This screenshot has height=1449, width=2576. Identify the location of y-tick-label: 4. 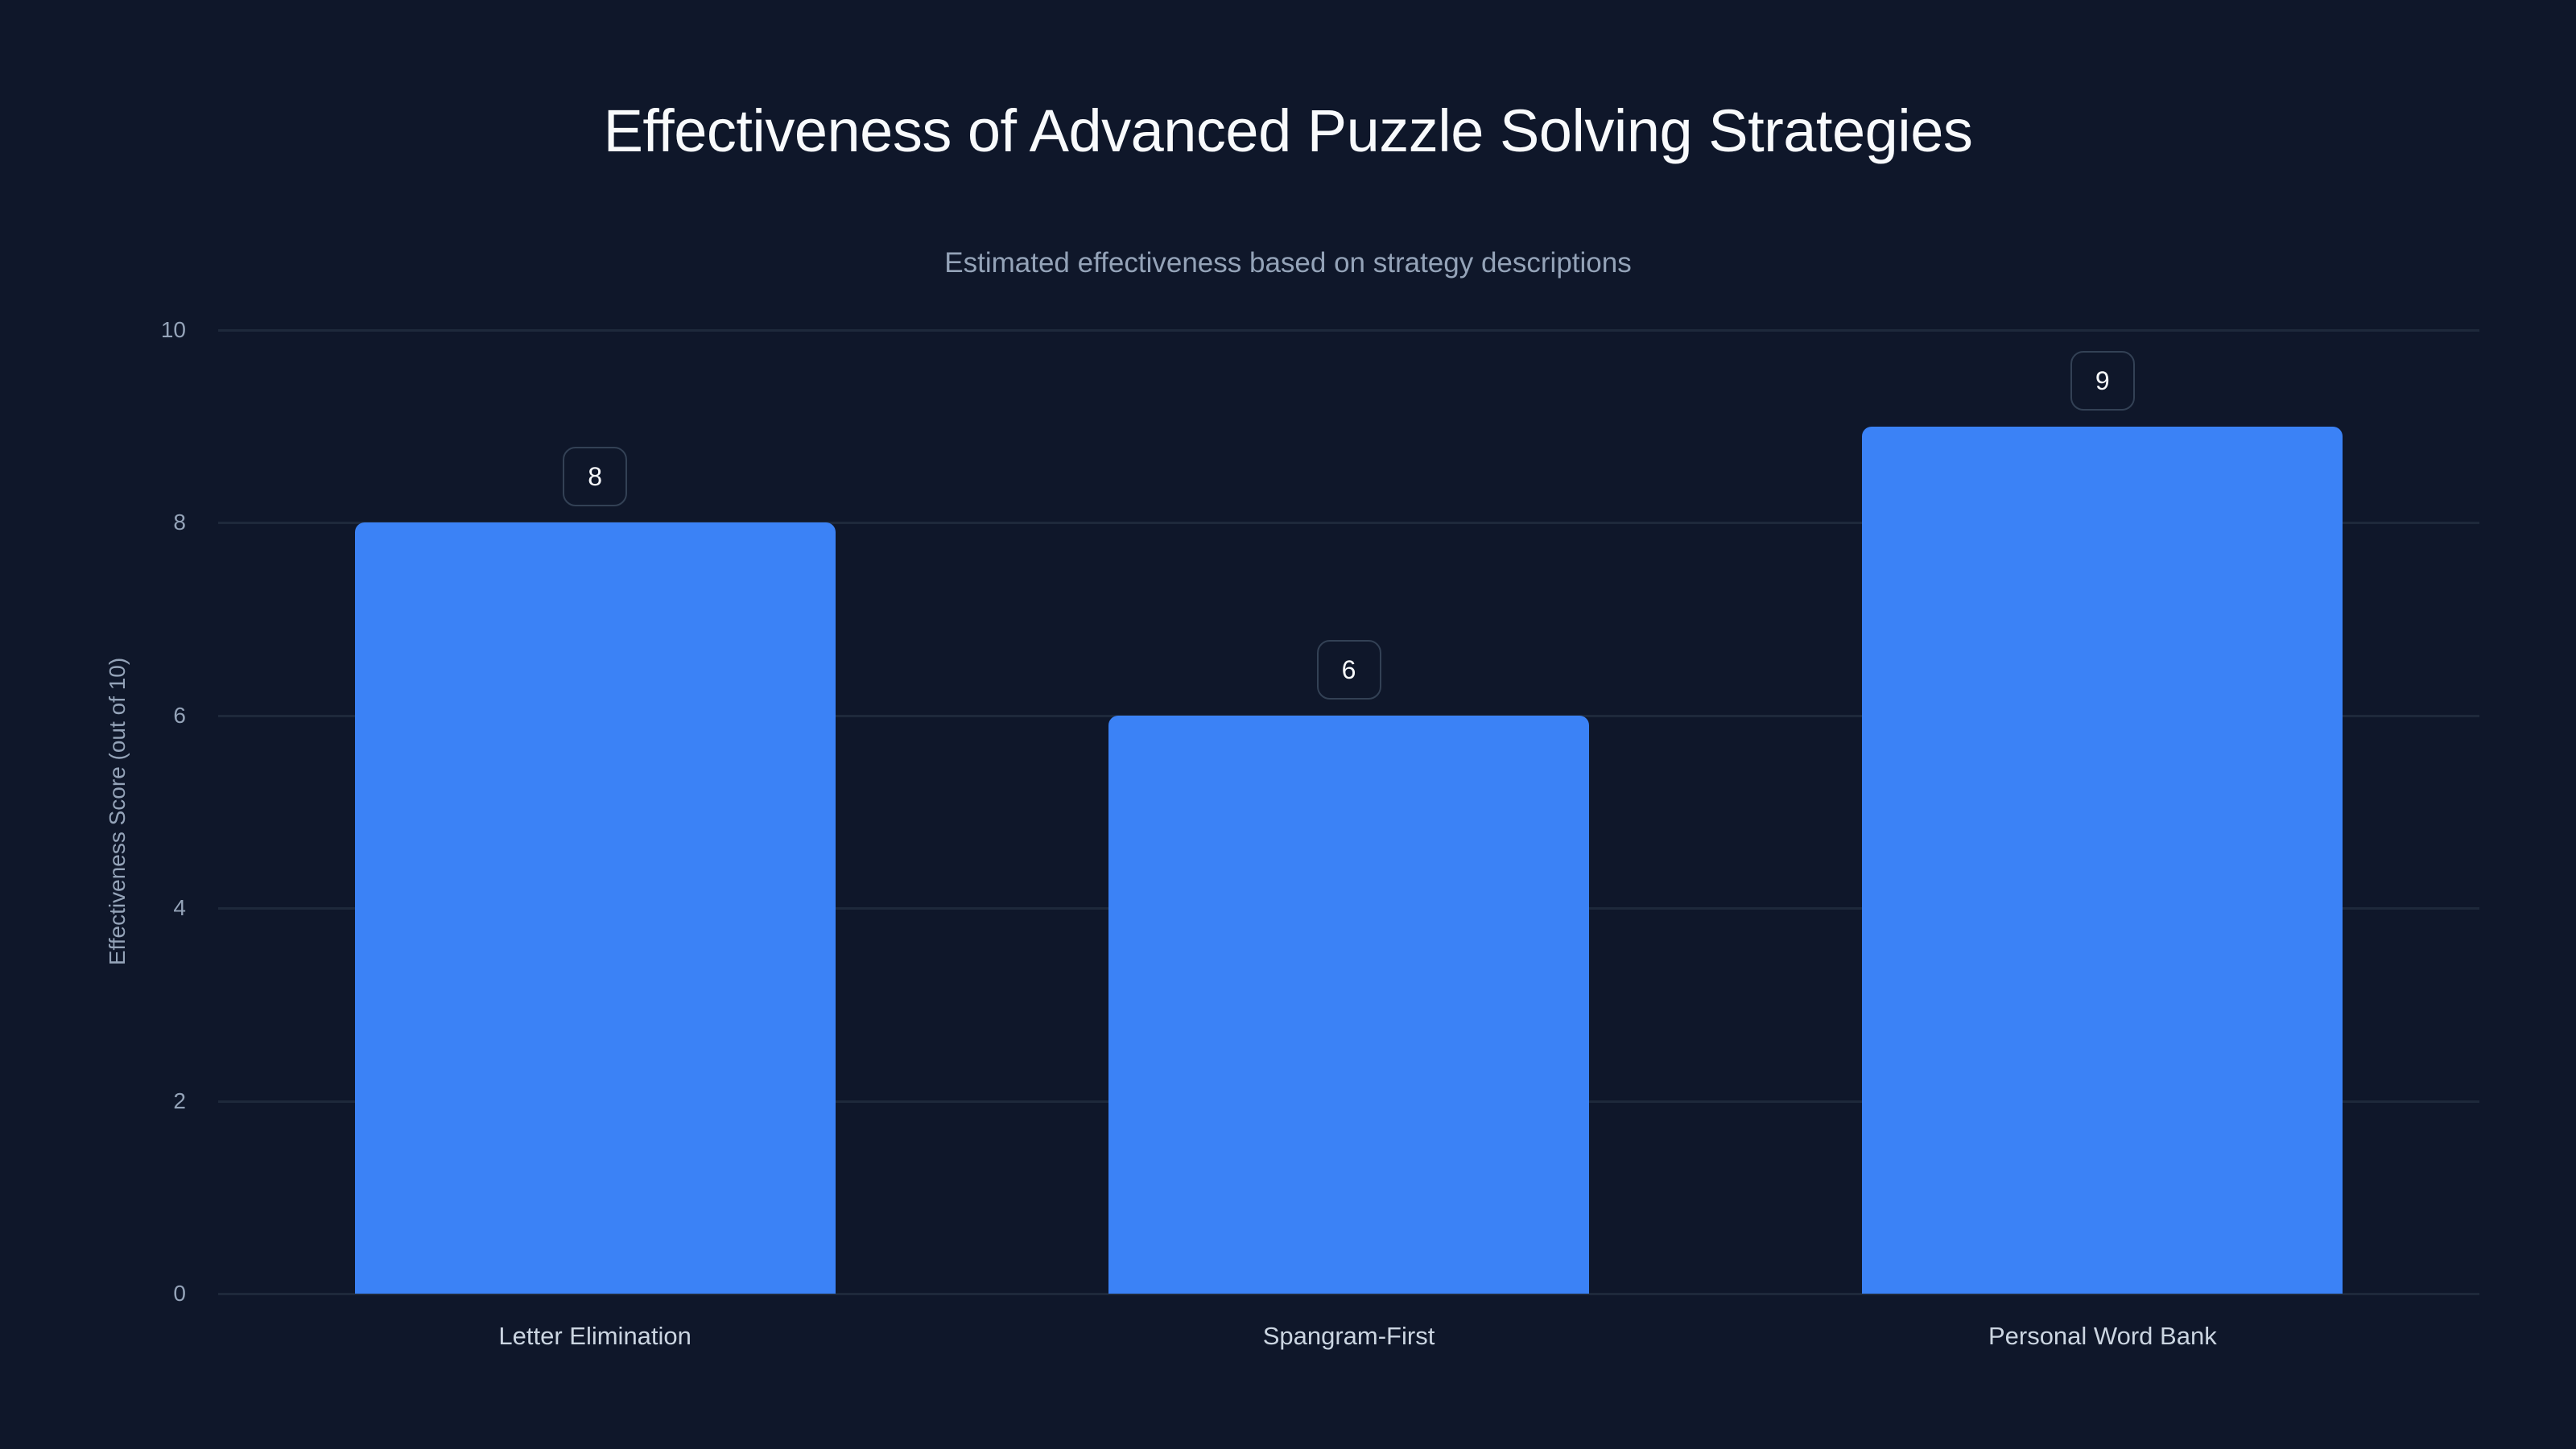
(179, 908).